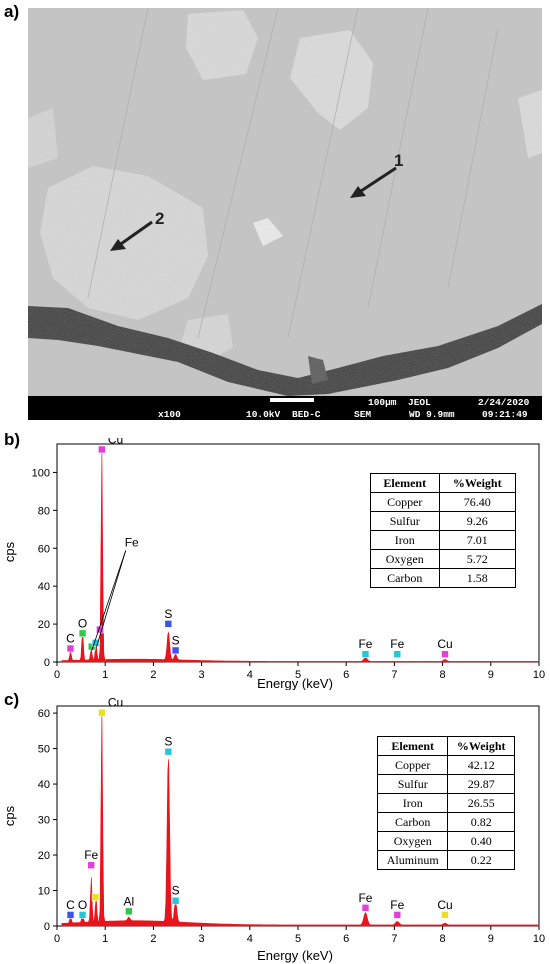  I want to click on sem-date: 2/24/2020, so click(504, 402).